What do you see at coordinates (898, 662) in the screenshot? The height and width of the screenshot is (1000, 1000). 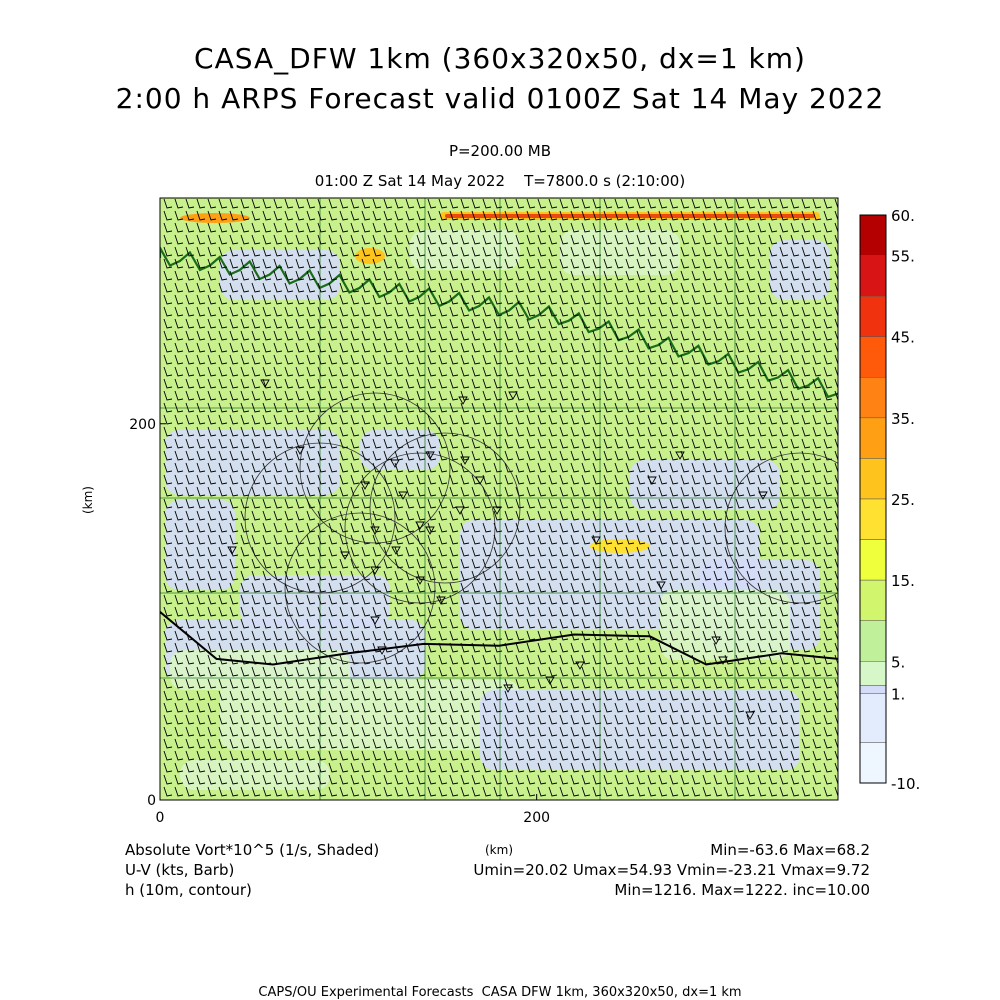 I see `colorbar-label: 5.` at bounding box center [898, 662].